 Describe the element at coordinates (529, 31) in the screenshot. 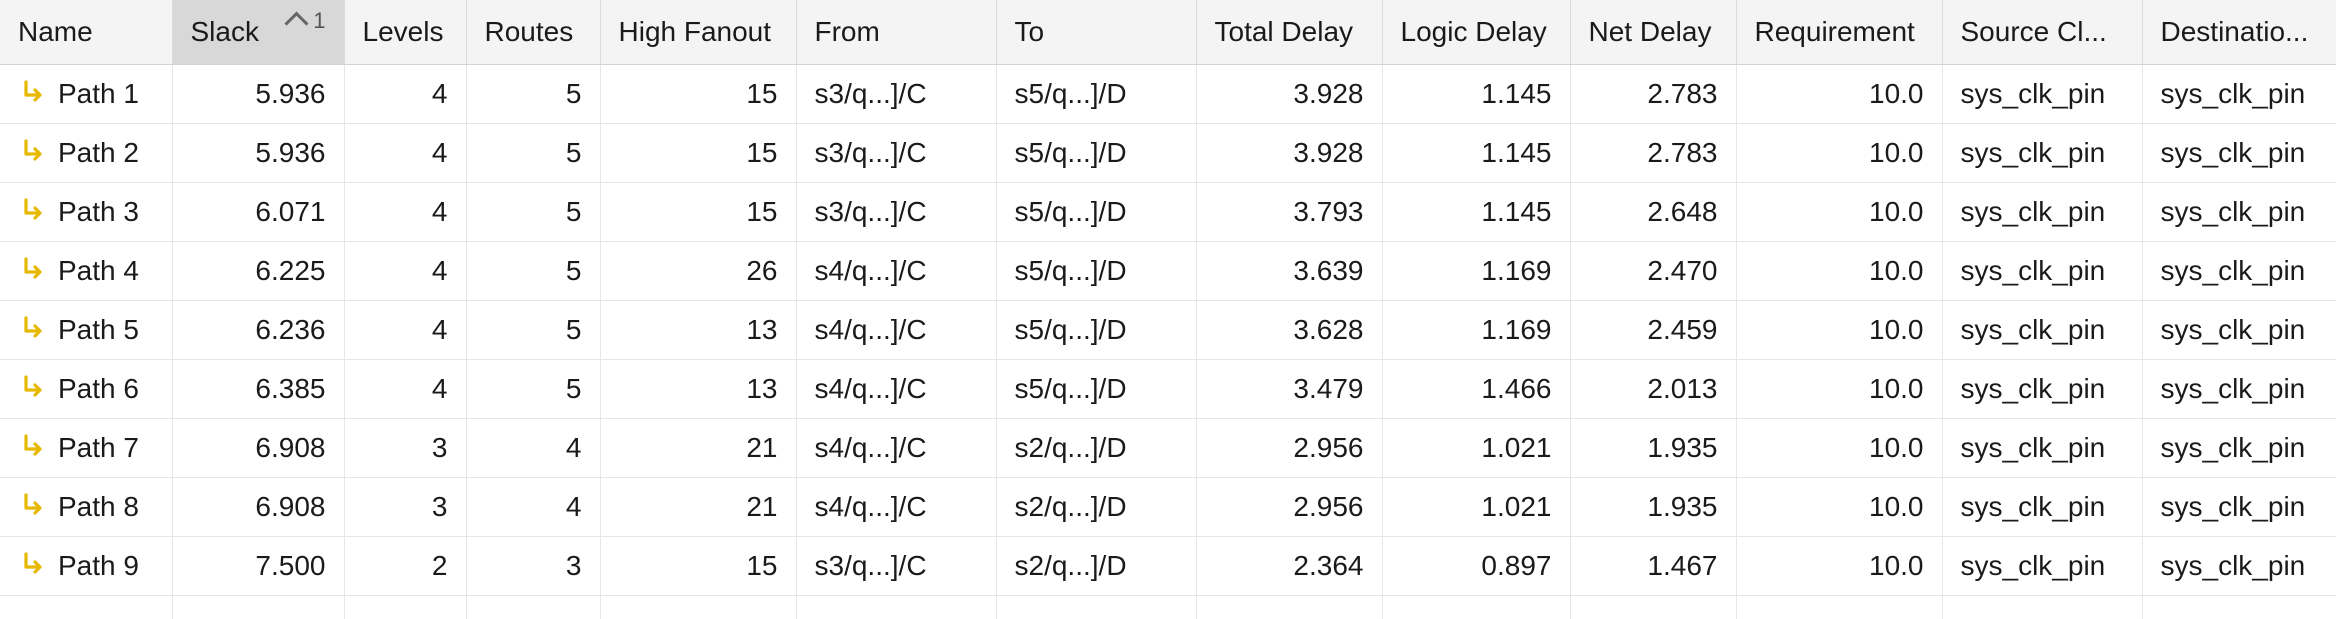

I see `column-header-label: Routes` at that location.